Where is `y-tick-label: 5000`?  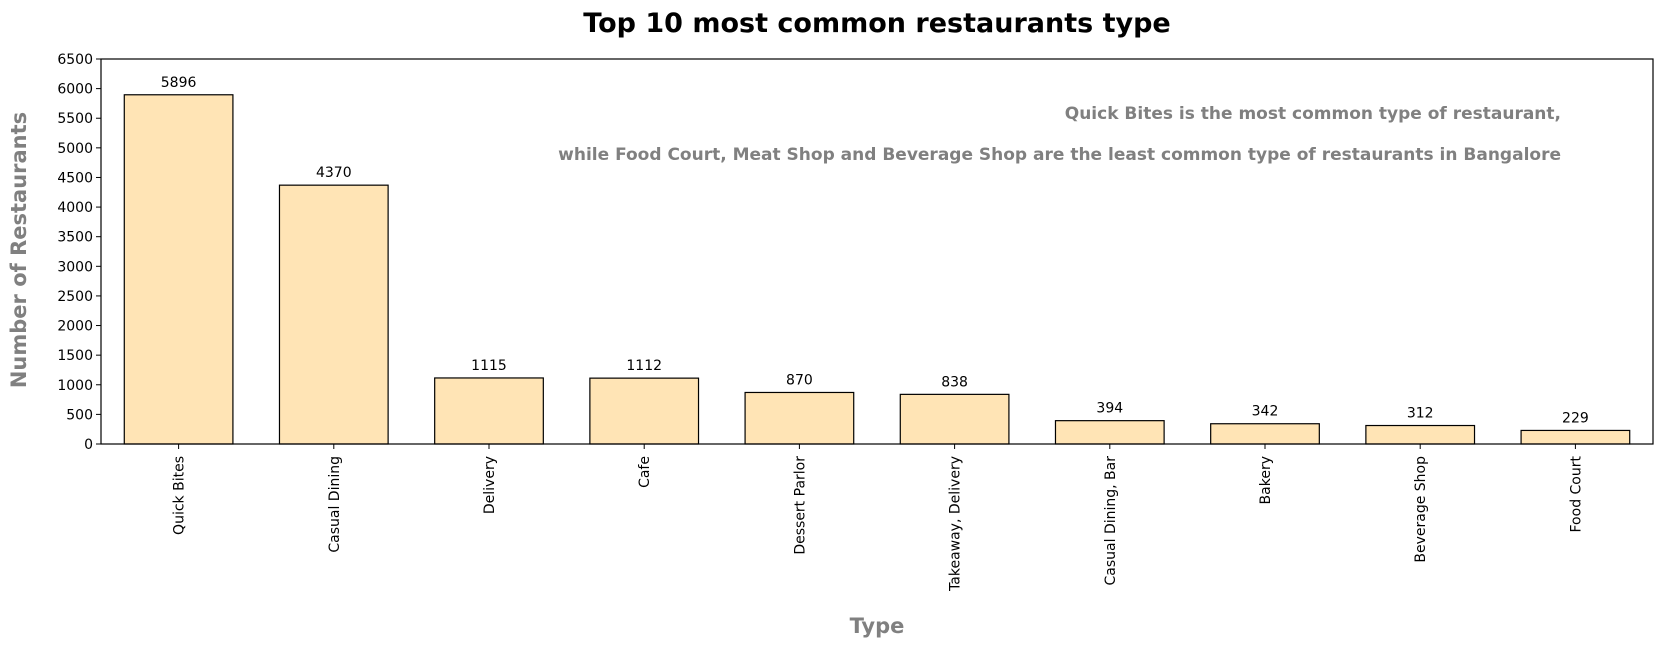
y-tick-label: 5000 is located at coordinates (75, 149).